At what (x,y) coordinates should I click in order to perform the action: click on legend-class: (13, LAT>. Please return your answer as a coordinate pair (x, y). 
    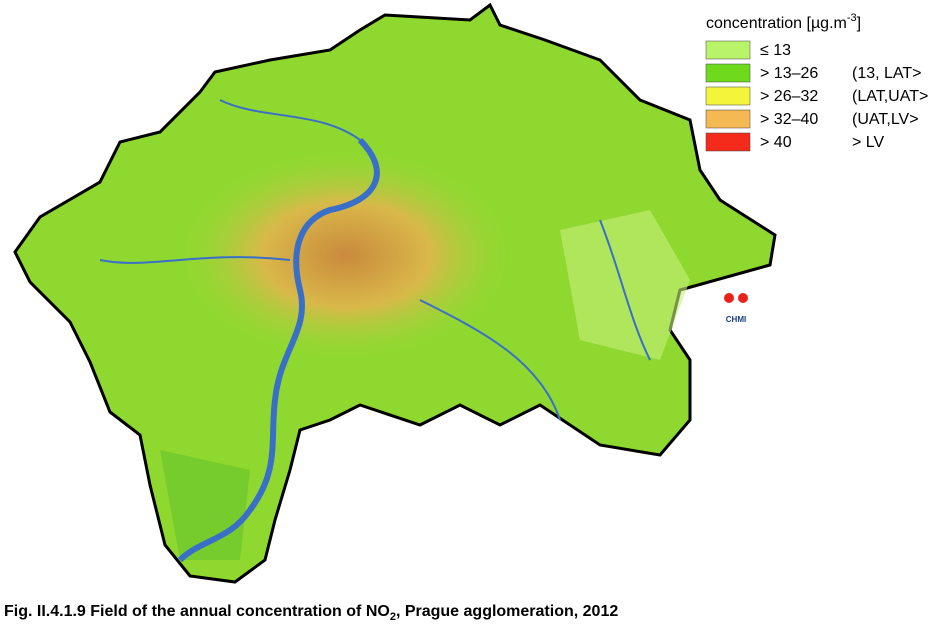
    Looking at the image, I should click on (887, 73).